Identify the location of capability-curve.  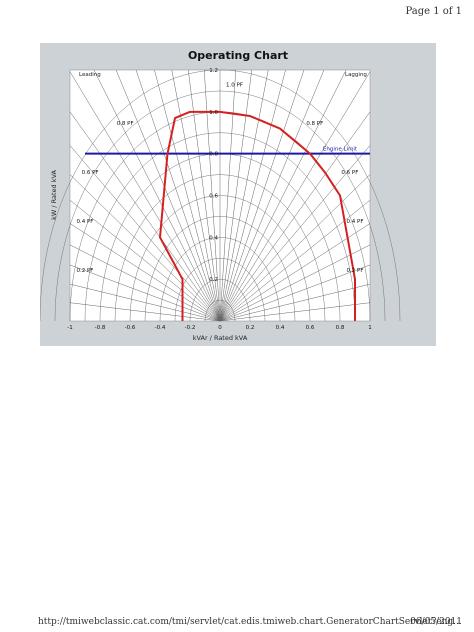
(257, 215).